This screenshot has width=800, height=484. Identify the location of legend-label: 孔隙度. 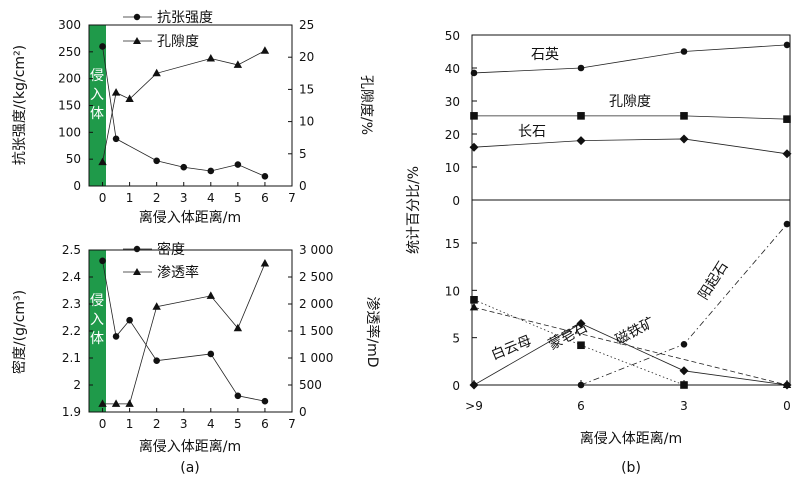
(178, 42).